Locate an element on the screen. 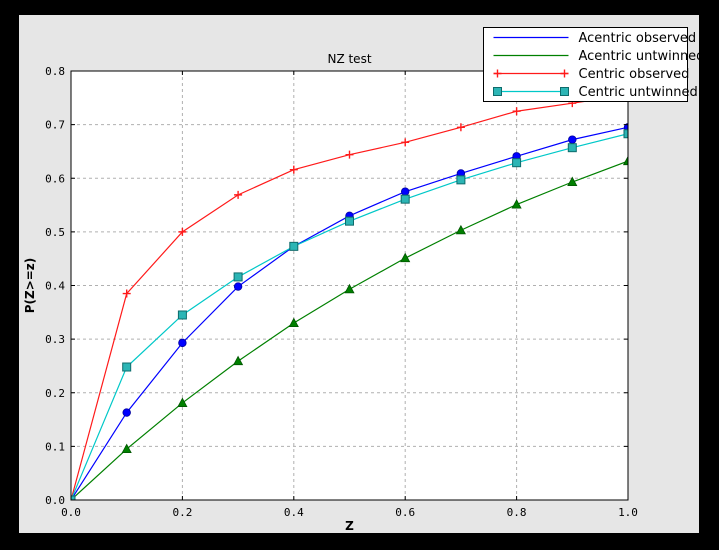 The height and width of the screenshot is (550, 719). legend-item-label: Centric observed is located at coordinates (634, 74).